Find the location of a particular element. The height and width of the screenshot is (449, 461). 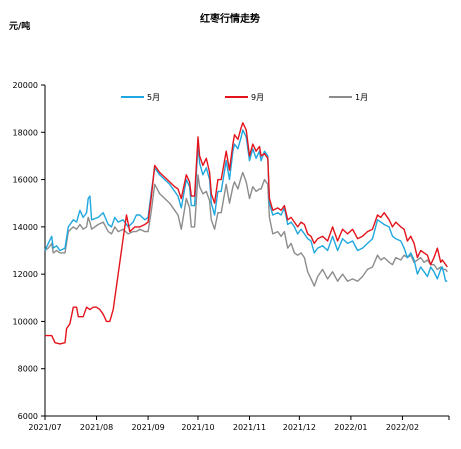

x-tick-label: 2021/07 is located at coordinates (44, 427).